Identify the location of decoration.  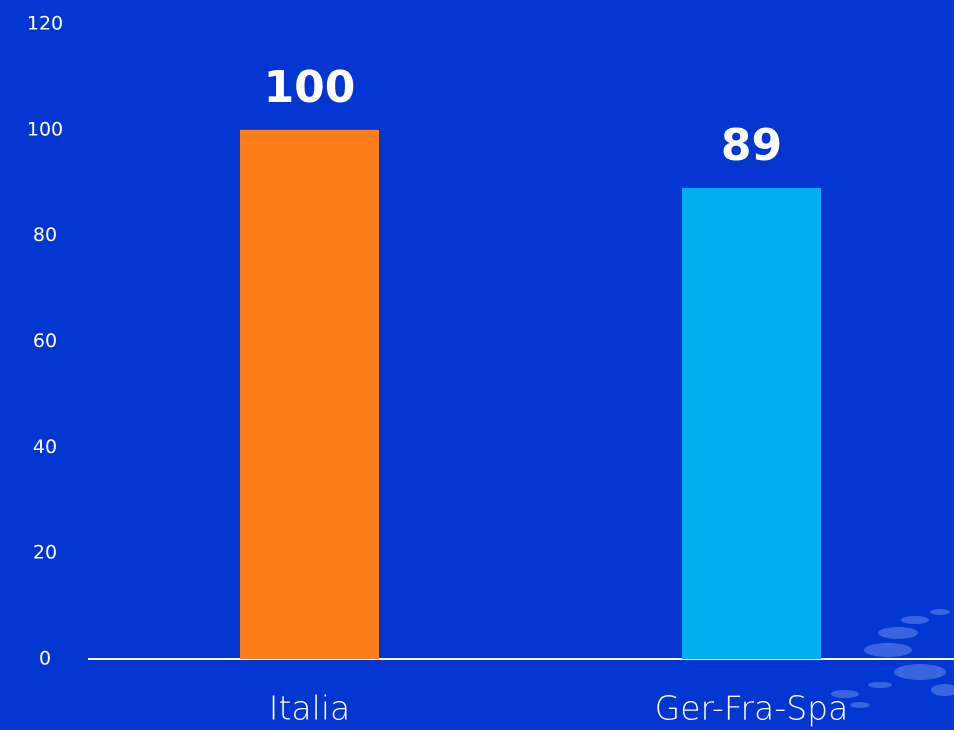
(892, 658).